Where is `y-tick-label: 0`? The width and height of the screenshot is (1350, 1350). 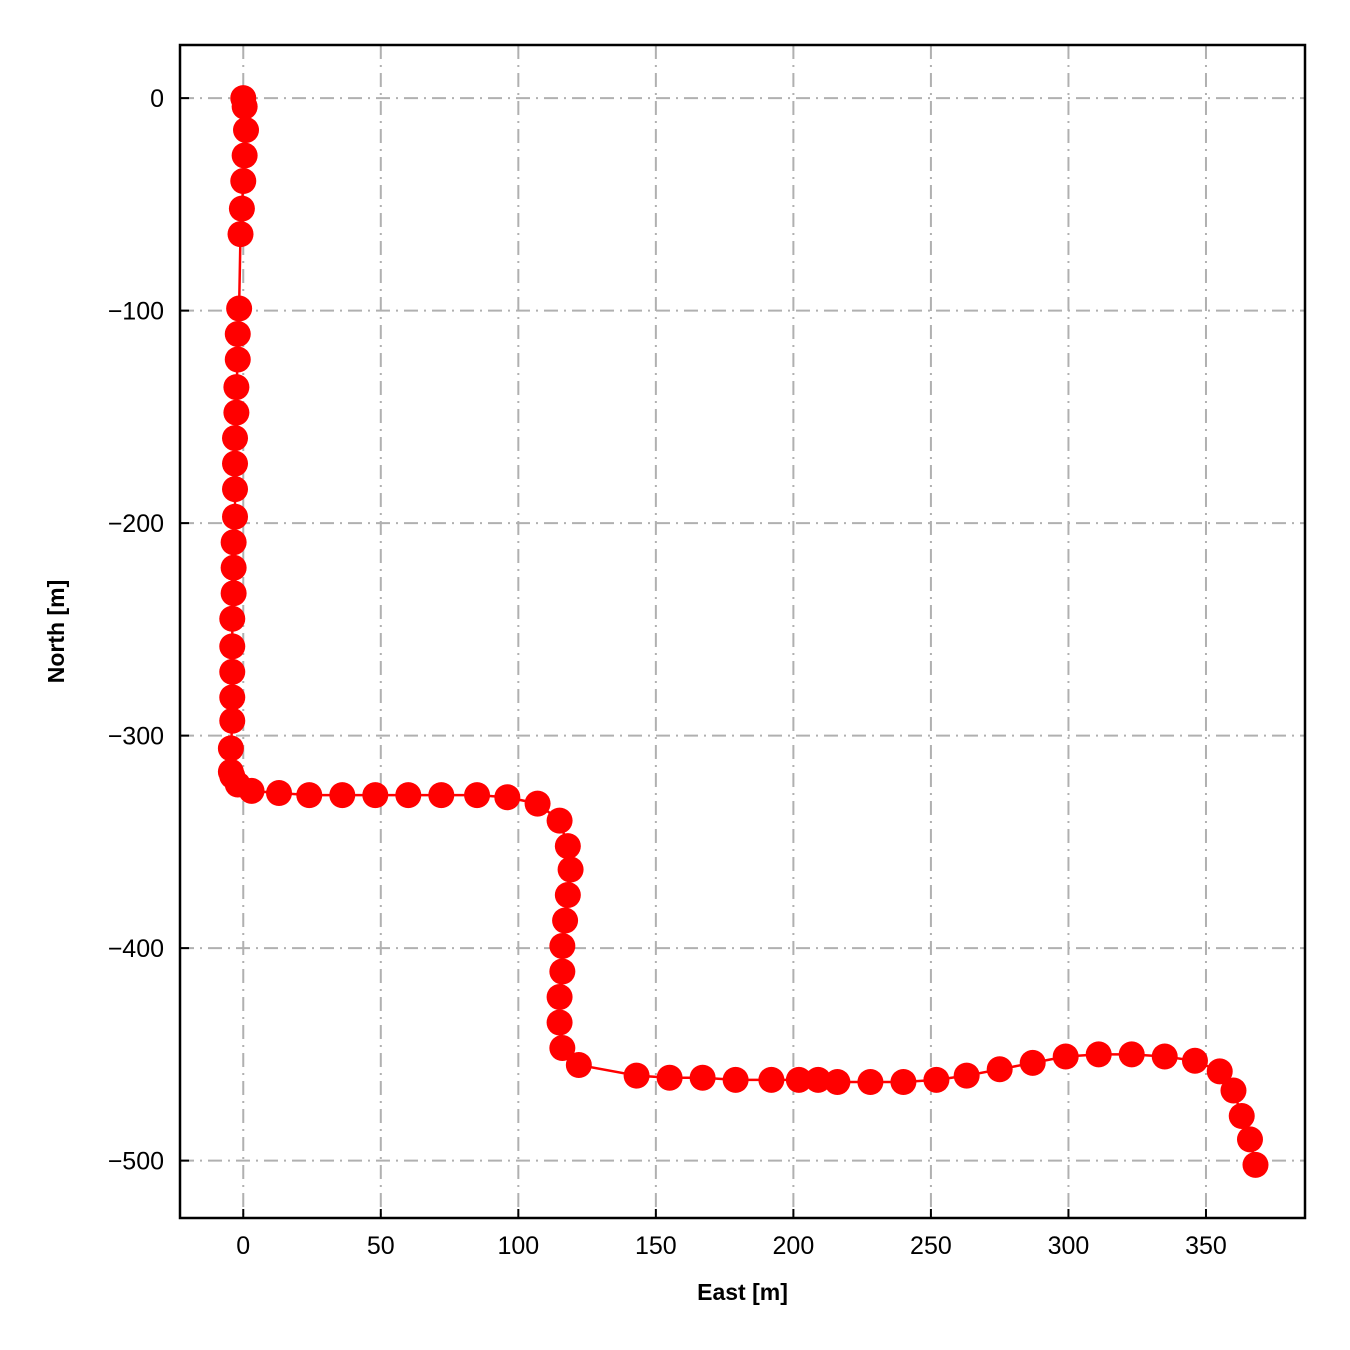
y-tick-label: 0 is located at coordinates (157, 99).